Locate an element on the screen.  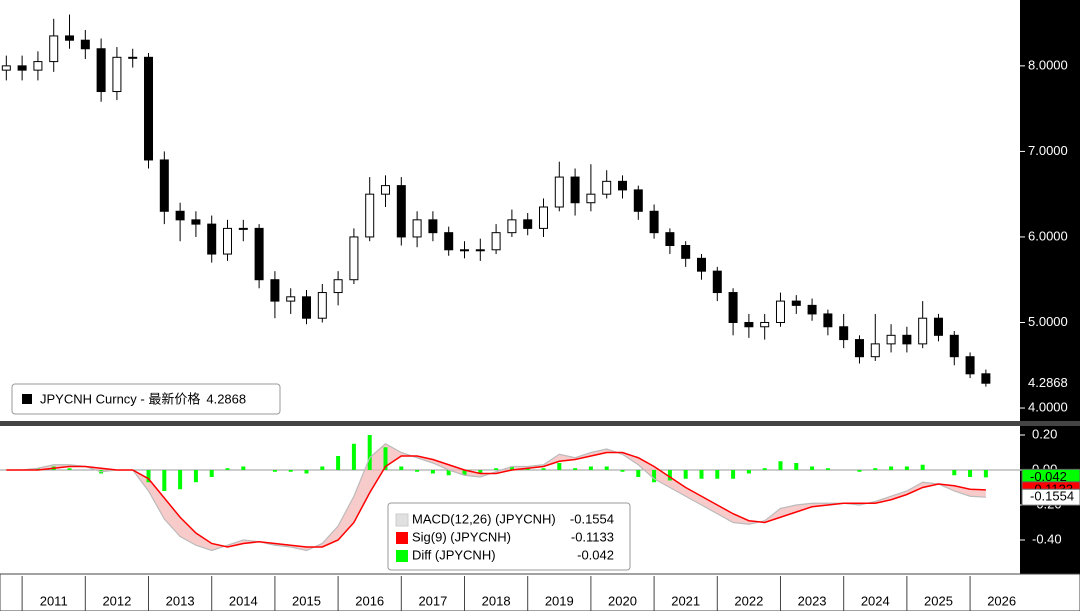
y-tick-label: 8.0000 is located at coordinates (1048, 64).